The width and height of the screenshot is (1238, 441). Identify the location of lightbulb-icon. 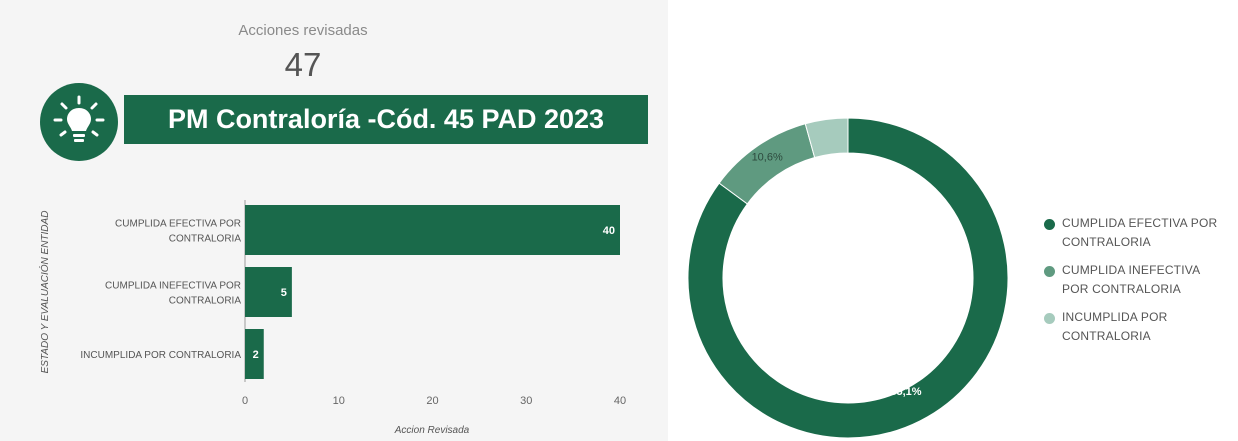
(79, 122).